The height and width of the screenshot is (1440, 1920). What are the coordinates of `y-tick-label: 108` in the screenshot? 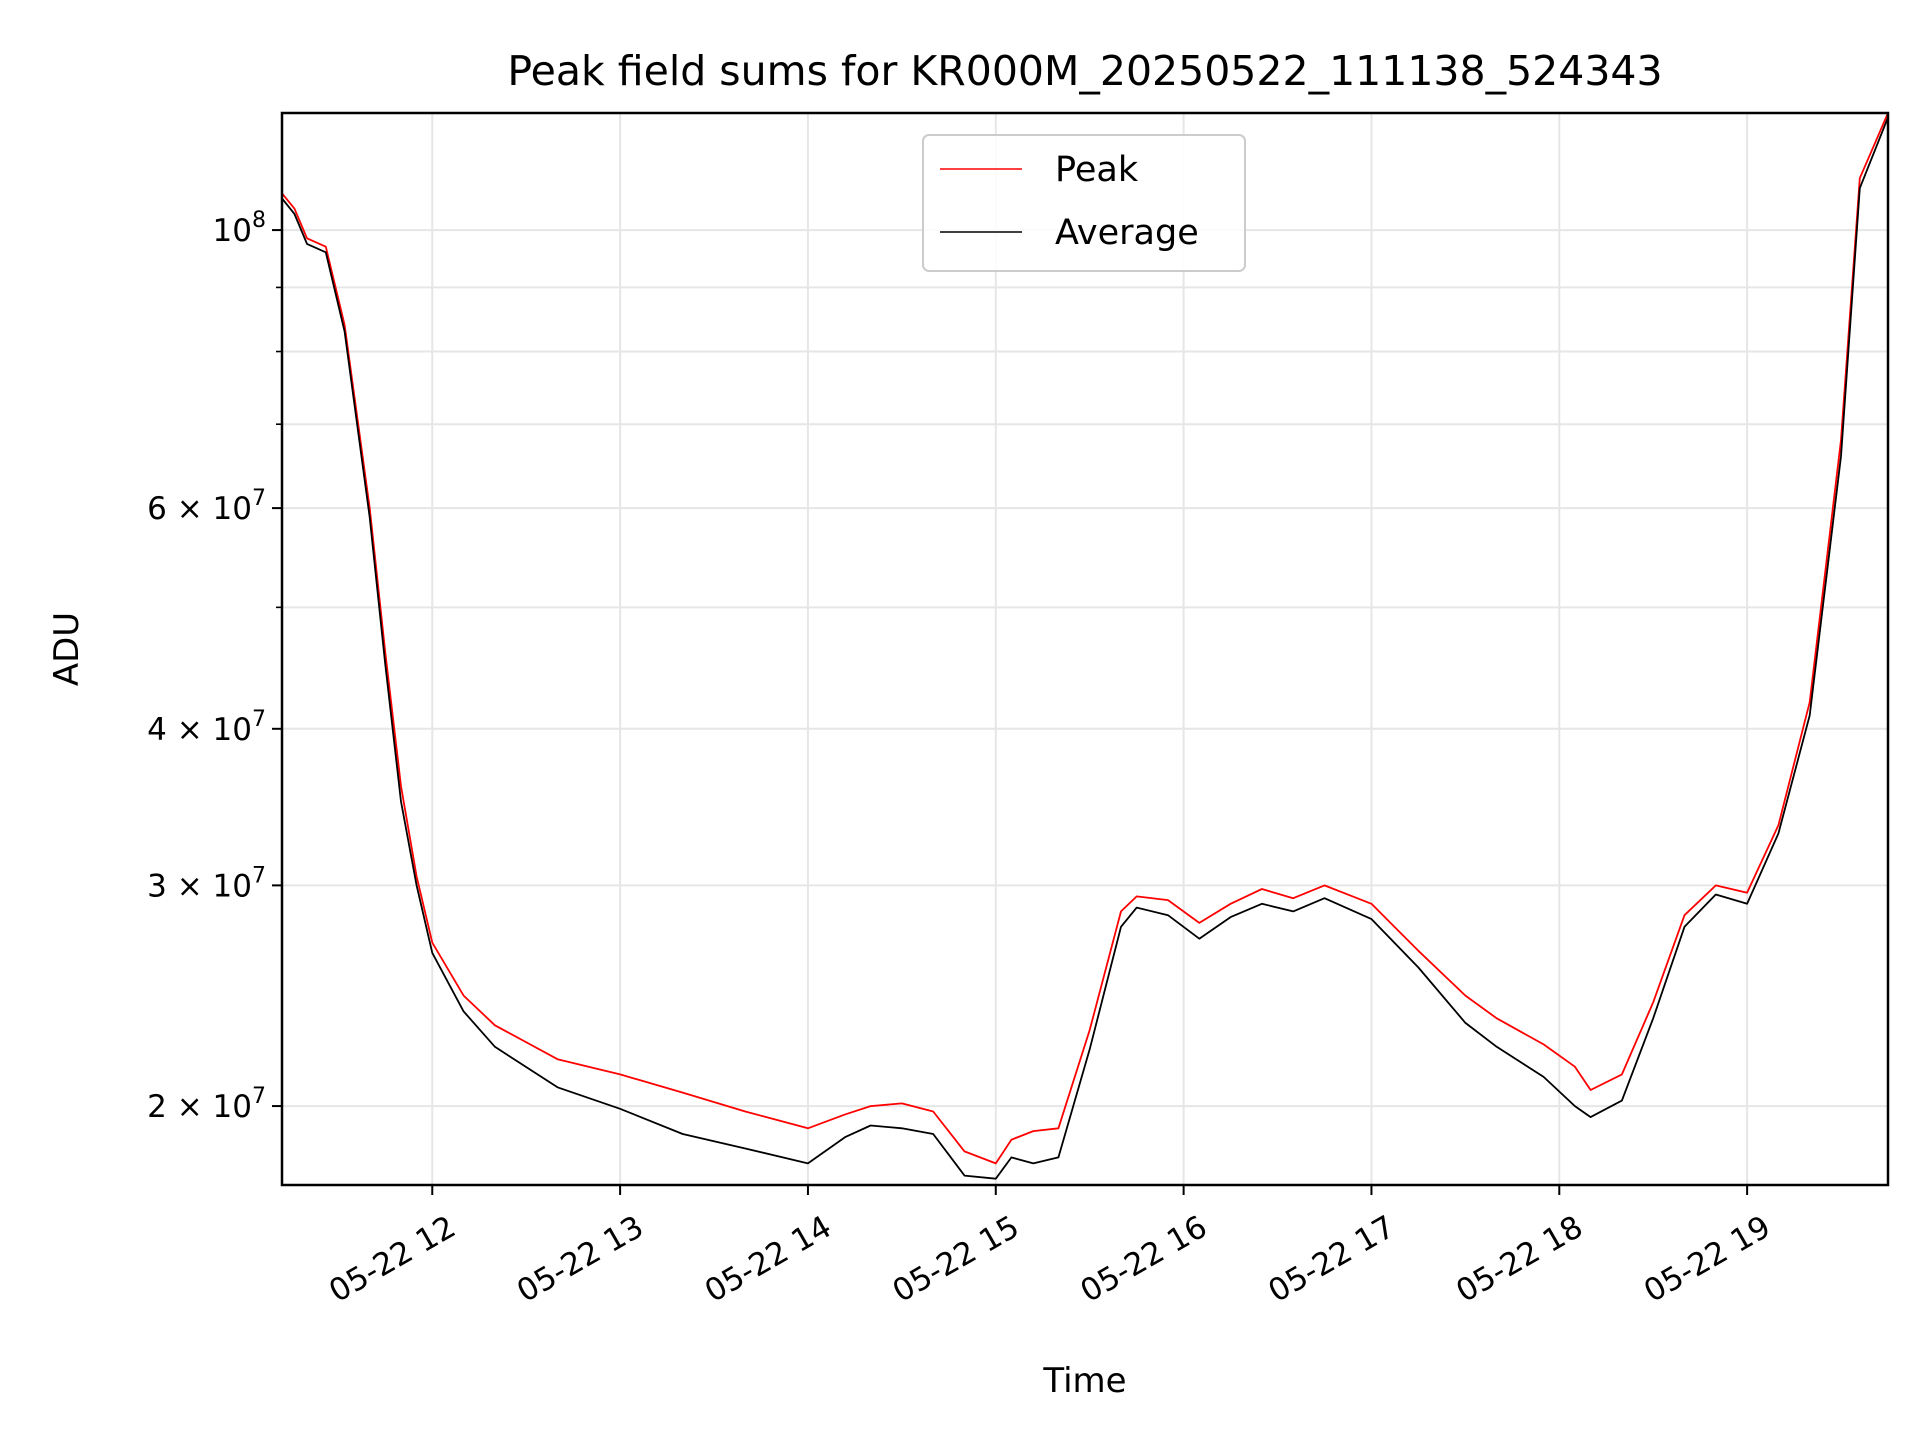 It's located at (239, 228).